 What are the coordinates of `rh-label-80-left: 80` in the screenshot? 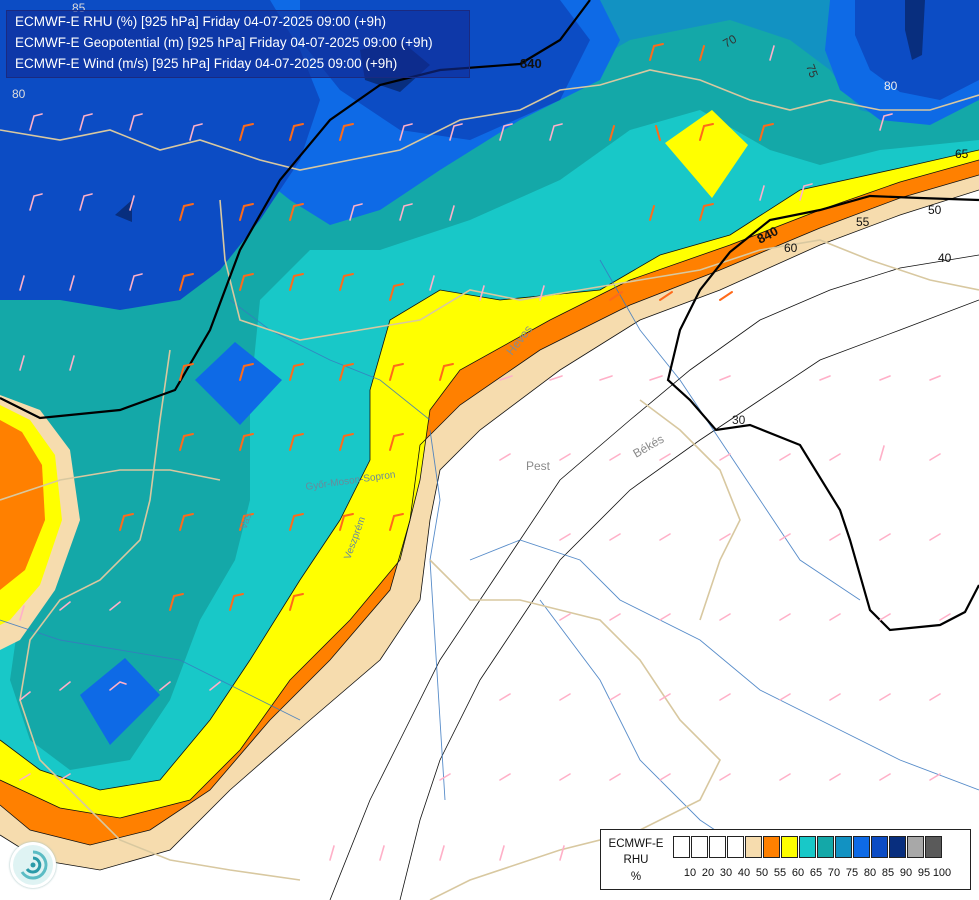 It's located at (19, 94).